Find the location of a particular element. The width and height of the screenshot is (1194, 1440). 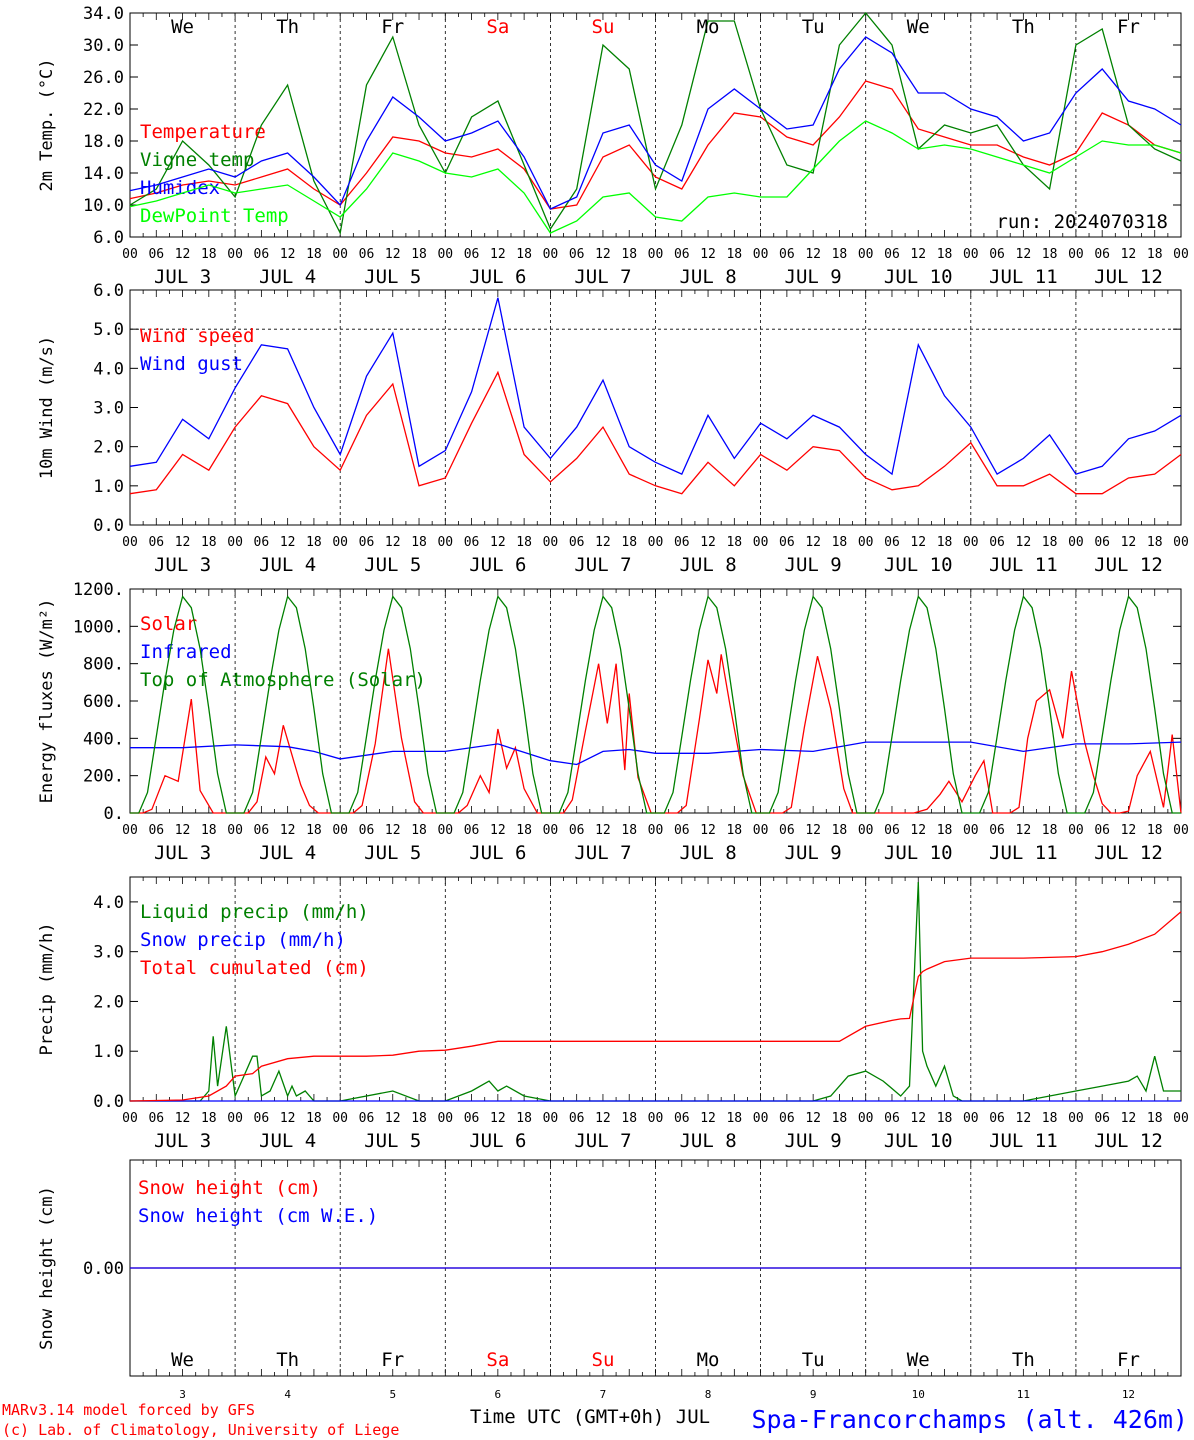

y-tick-label: 22.0 is located at coordinates (103, 110).